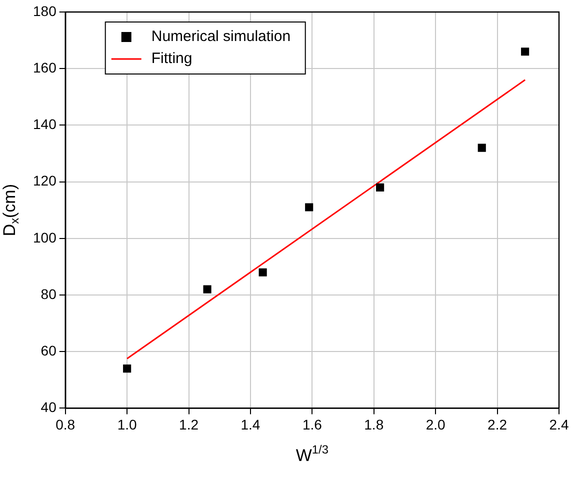 This screenshot has height=477, width=587. Describe the element at coordinates (189, 424) in the screenshot. I see `x-tick-label: 1.2` at that location.